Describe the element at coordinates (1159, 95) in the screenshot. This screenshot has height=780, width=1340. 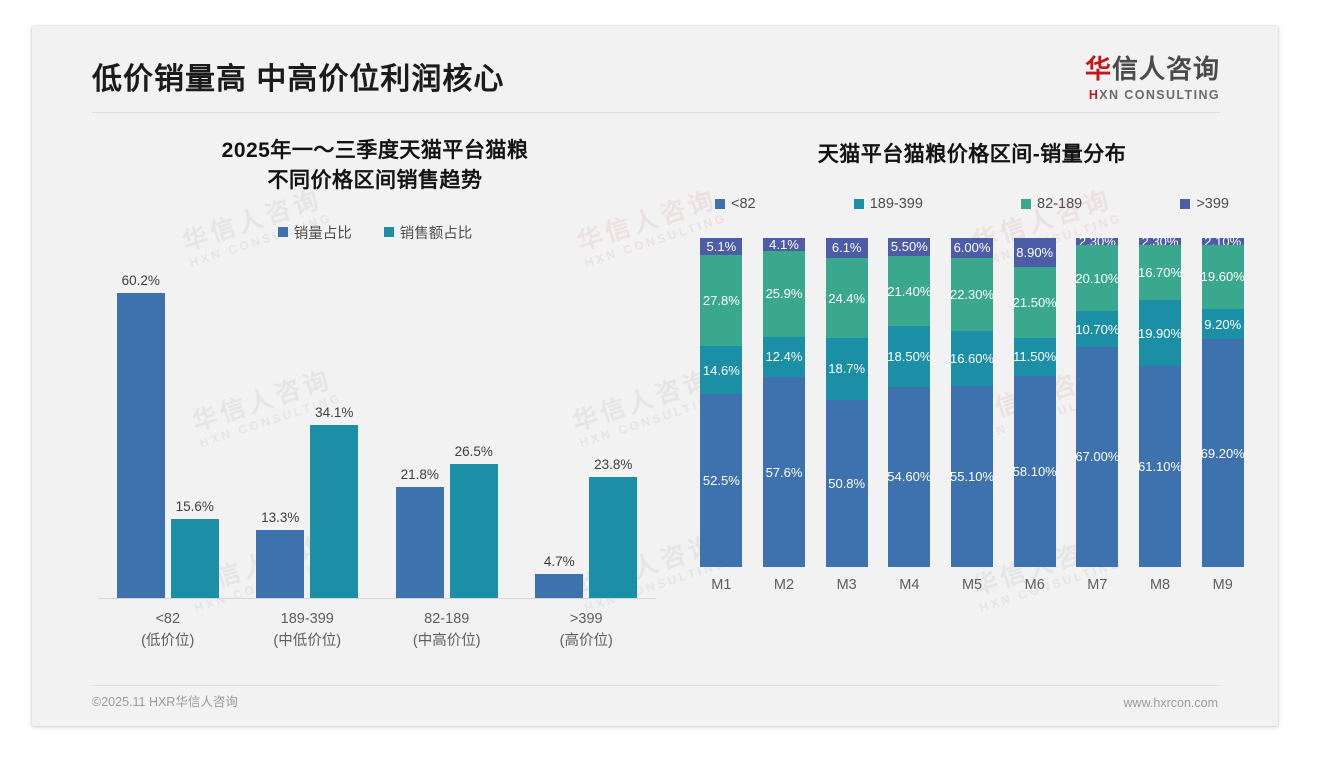
I see `logo-en-rest: XN CONSULTING` at that location.